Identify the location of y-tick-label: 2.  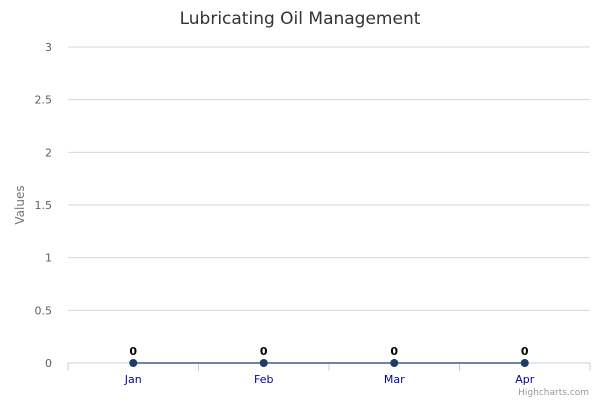
(48, 152).